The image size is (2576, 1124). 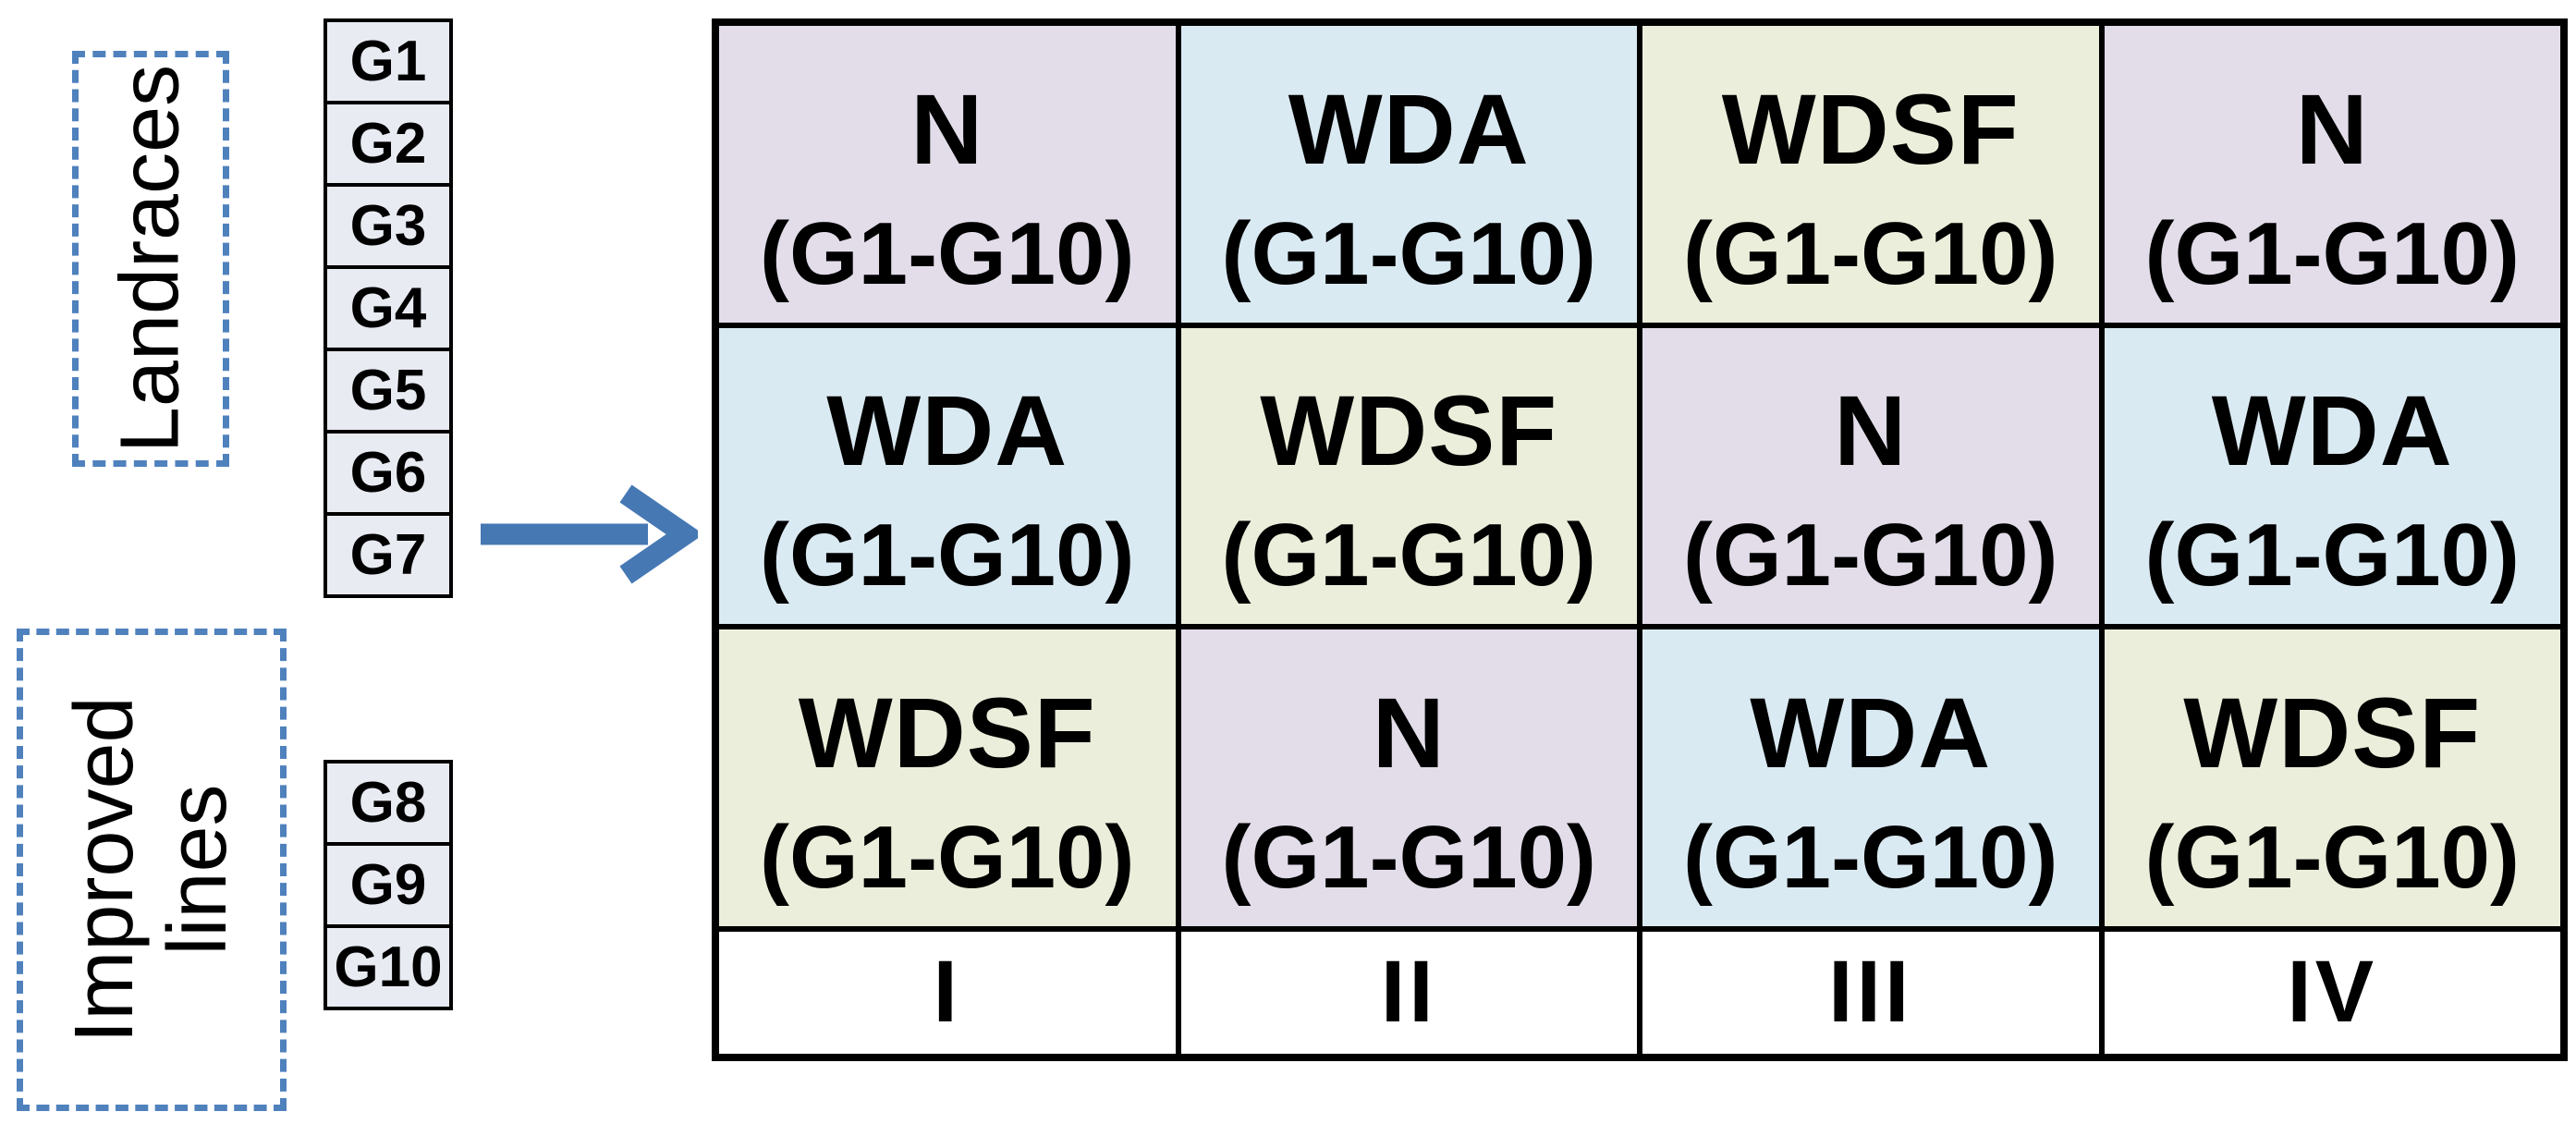 I want to click on genotype-box-g9: G9, so click(x=388, y=885).